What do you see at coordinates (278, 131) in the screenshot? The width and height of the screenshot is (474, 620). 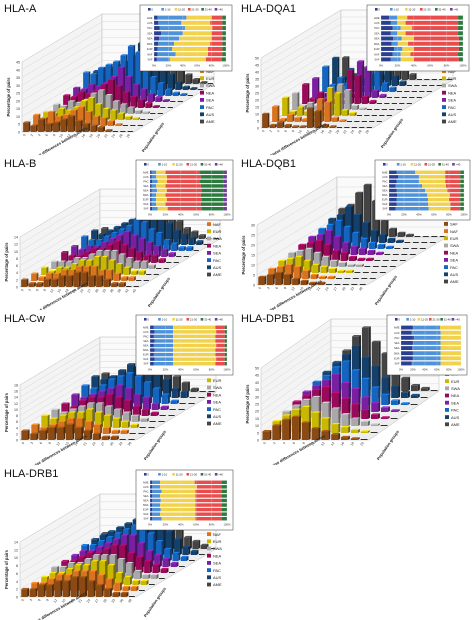 I see `x-tick-label: 4` at bounding box center [278, 131].